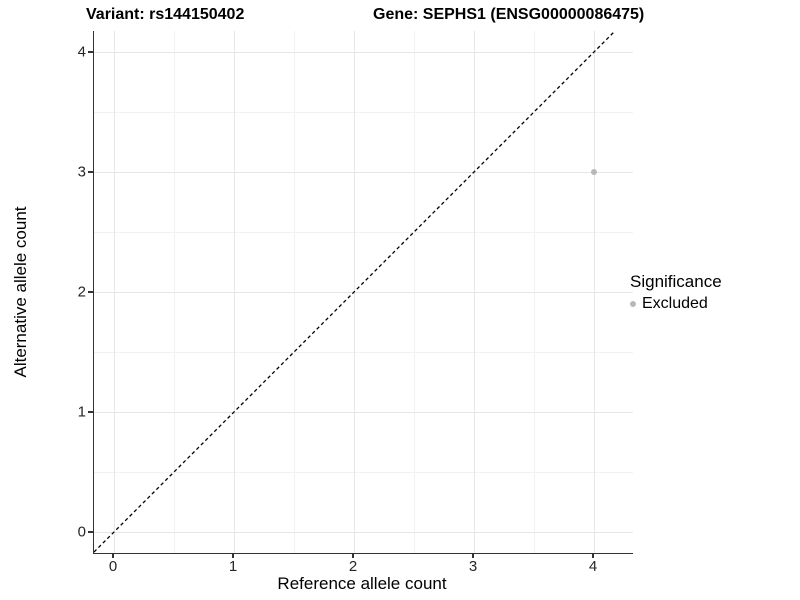 The image size is (800, 600). What do you see at coordinates (81, 172) in the screenshot?
I see `y-tick-label: 3` at bounding box center [81, 172].